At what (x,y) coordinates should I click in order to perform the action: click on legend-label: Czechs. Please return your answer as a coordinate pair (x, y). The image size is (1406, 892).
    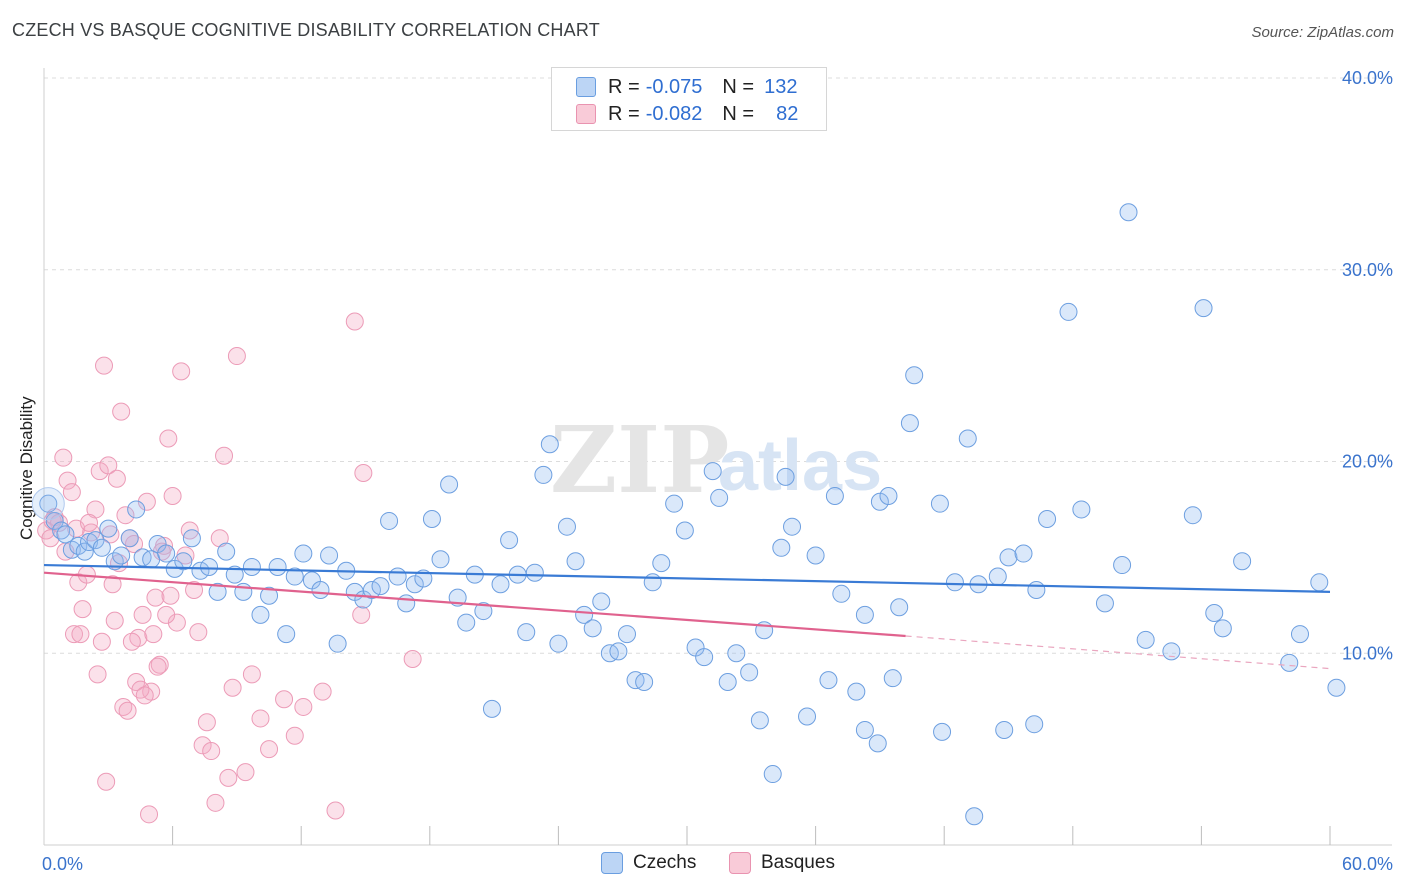
    Looking at the image, I should click on (665, 862).